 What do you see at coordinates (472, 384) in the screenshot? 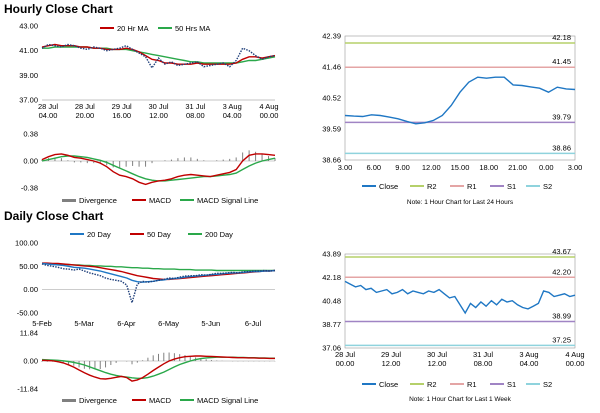
I see `daily-levels-legend-r1: R1` at bounding box center [472, 384].